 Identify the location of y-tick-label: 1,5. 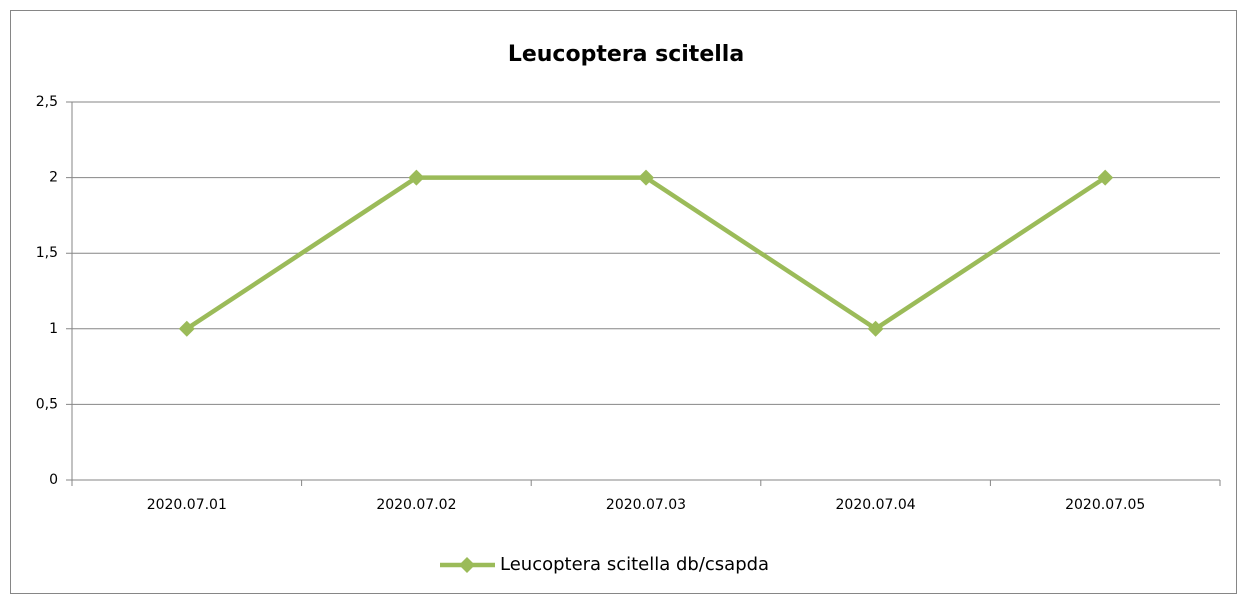
(47, 253).